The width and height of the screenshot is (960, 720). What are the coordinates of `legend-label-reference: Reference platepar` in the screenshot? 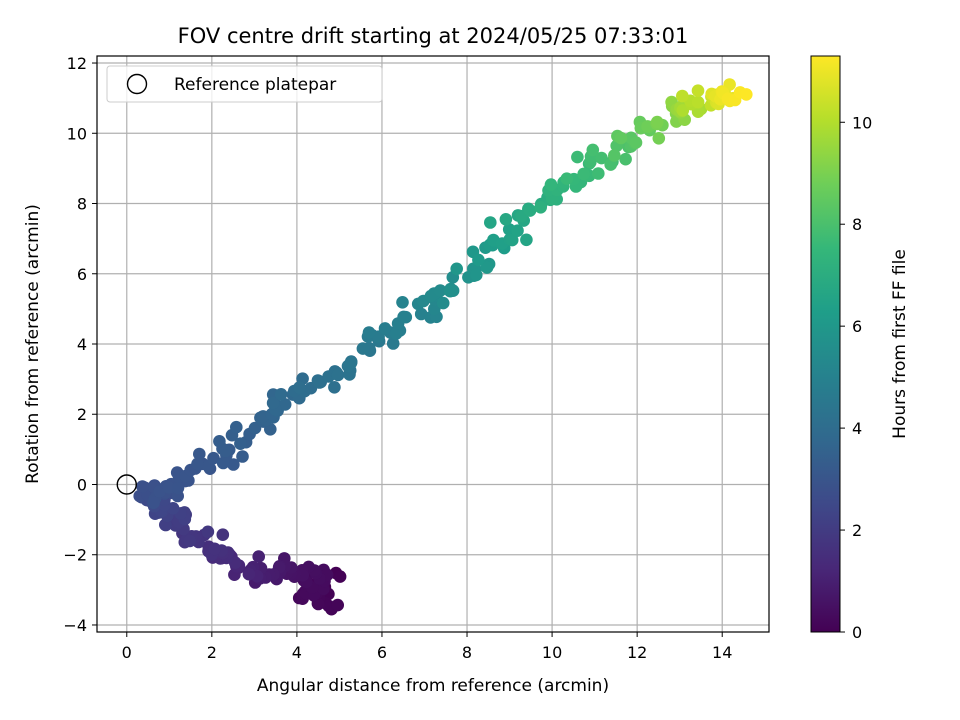 It's located at (255, 85).